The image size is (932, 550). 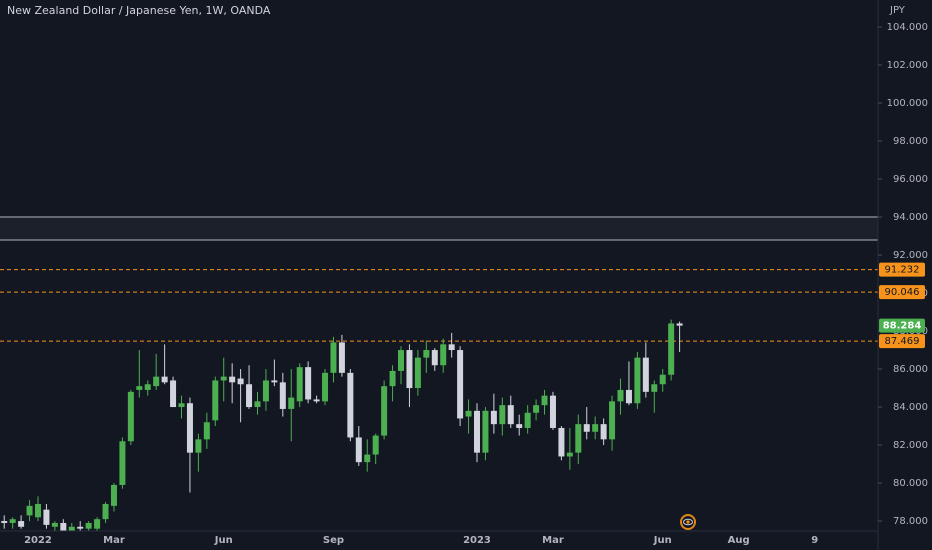 I want to click on currency-label: JPY, so click(x=897, y=10).